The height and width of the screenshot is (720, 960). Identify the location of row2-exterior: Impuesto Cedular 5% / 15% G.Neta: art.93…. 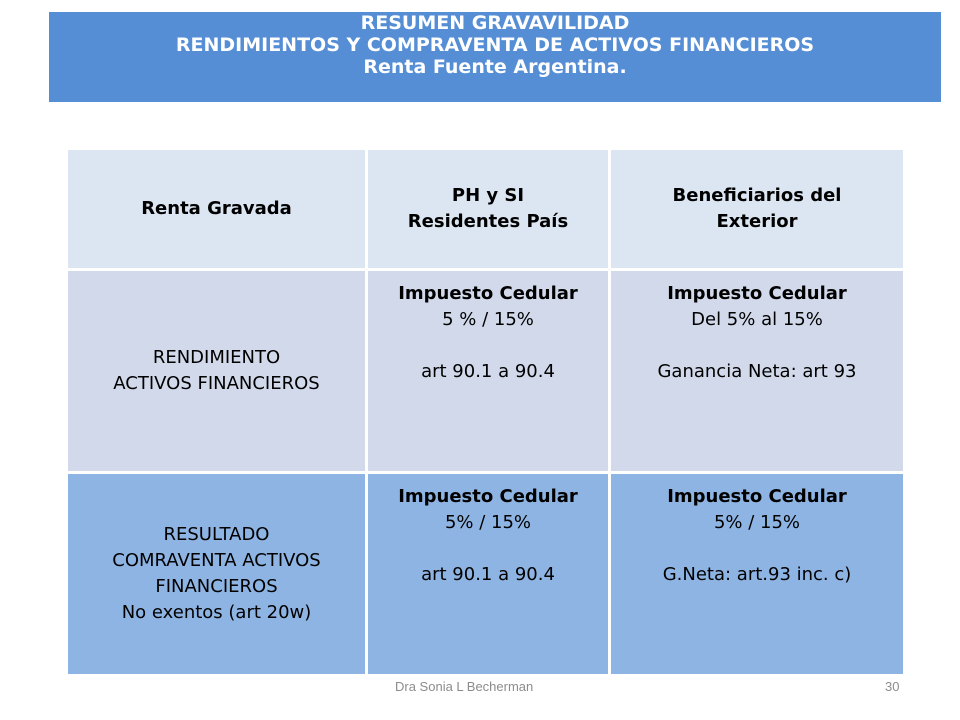
(757, 574).